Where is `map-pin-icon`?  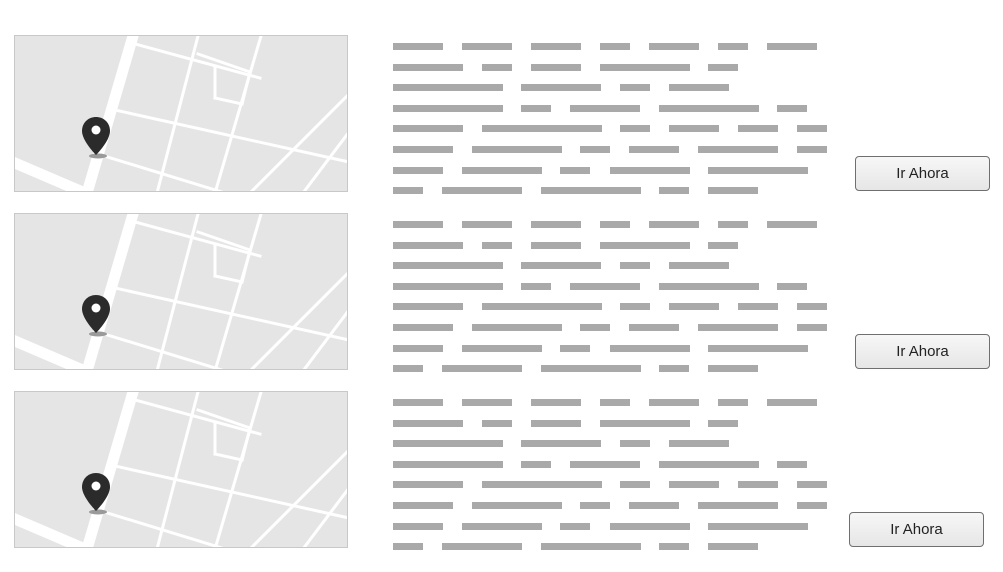 map-pin-icon is located at coordinates (96, 138).